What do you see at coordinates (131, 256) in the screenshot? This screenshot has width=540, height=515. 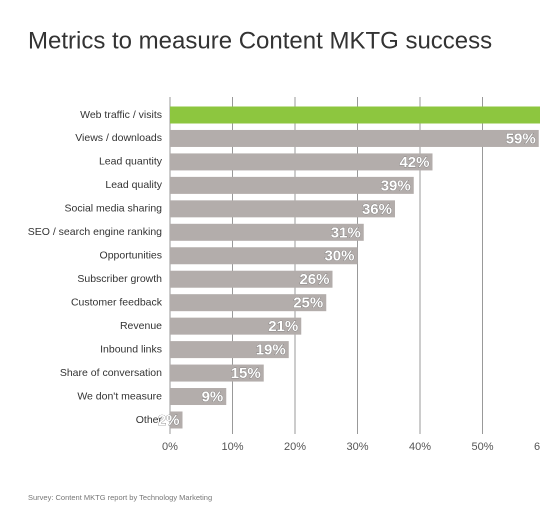 I see `y-tick-label: Opportunities` at bounding box center [131, 256].